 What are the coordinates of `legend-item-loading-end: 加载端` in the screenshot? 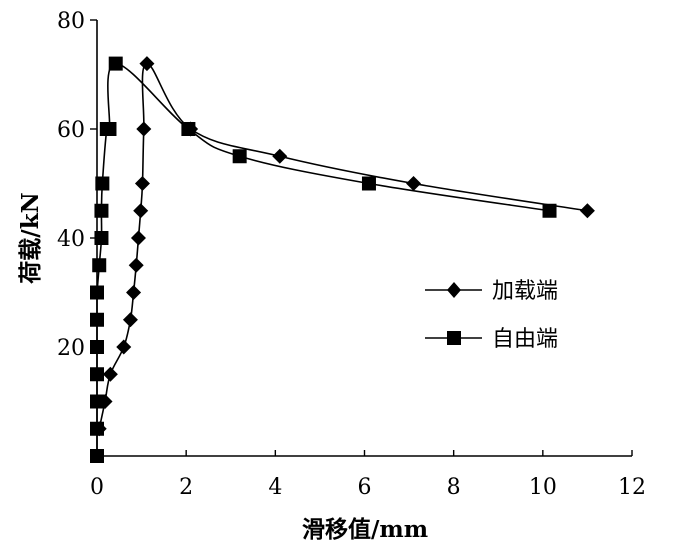 It's located at (491, 291).